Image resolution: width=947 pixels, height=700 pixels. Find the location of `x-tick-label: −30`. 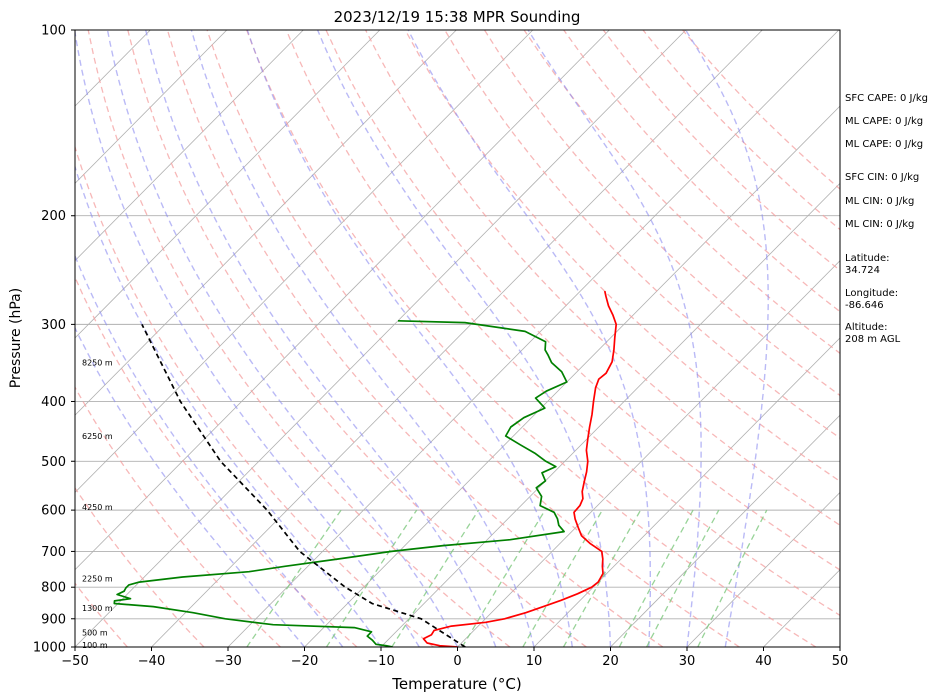

x-tick-label: −30 is located at coordinates (227, 661).